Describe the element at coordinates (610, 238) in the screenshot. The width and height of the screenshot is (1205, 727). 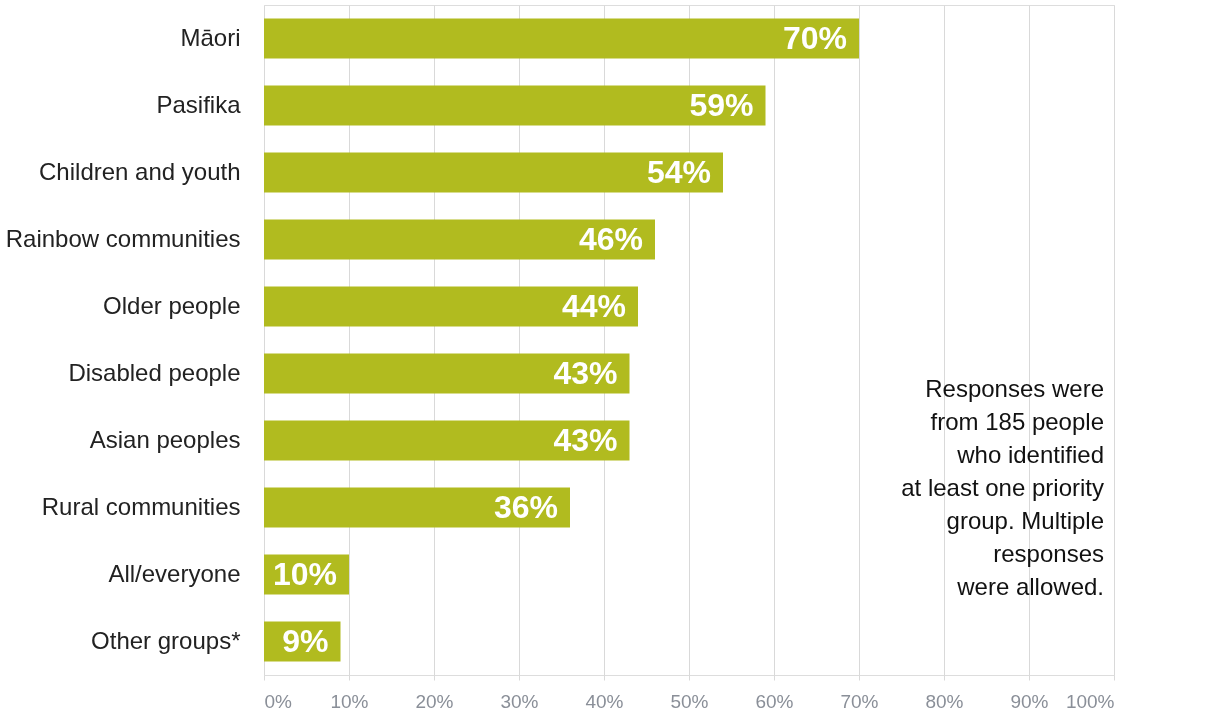
I see `data-label: 46%` at that location.